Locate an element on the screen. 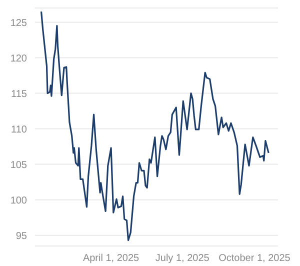 The width and height of the screenshot is (300, 266). y-tick-label: 95 is located at coordinates (22, 236).